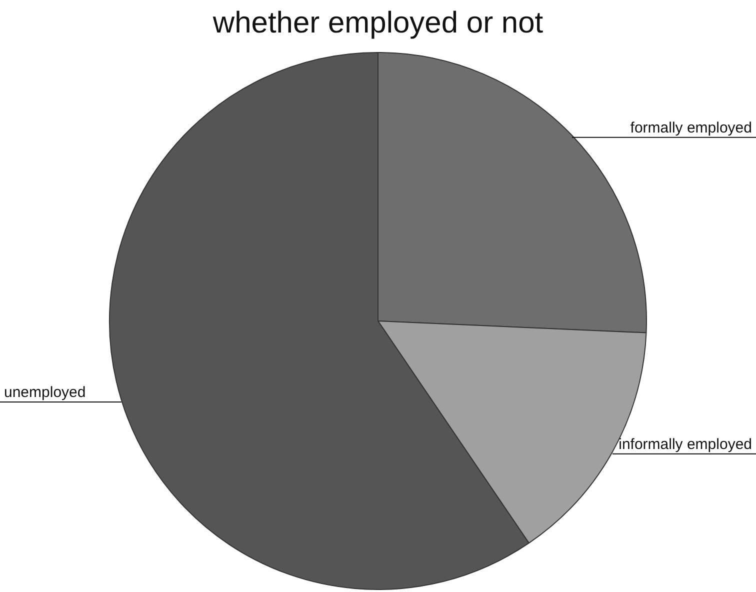 The width and height of the screenshot is (756, 592). Describe the element at coordinates (378, 23) in the screenshot. I see `chart-title: whether employed or not` at that location.